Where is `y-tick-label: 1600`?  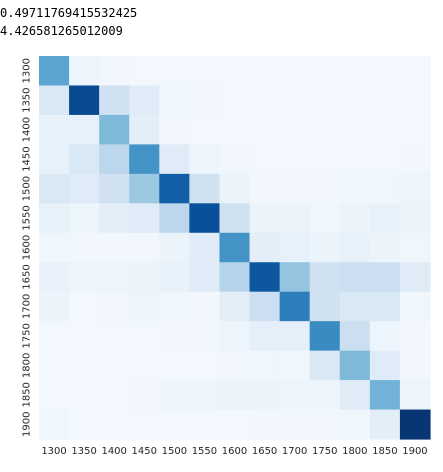 y-tick-label: 1600 is located at coordinates (27, 247).